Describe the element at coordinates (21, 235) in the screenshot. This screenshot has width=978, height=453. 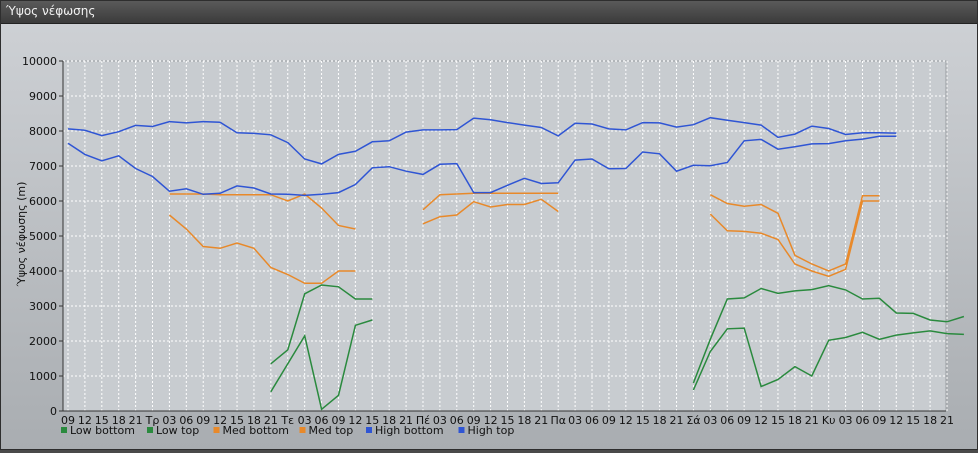
I see `y-axis-label: Ύψος νέφωσης (m)` at that location.